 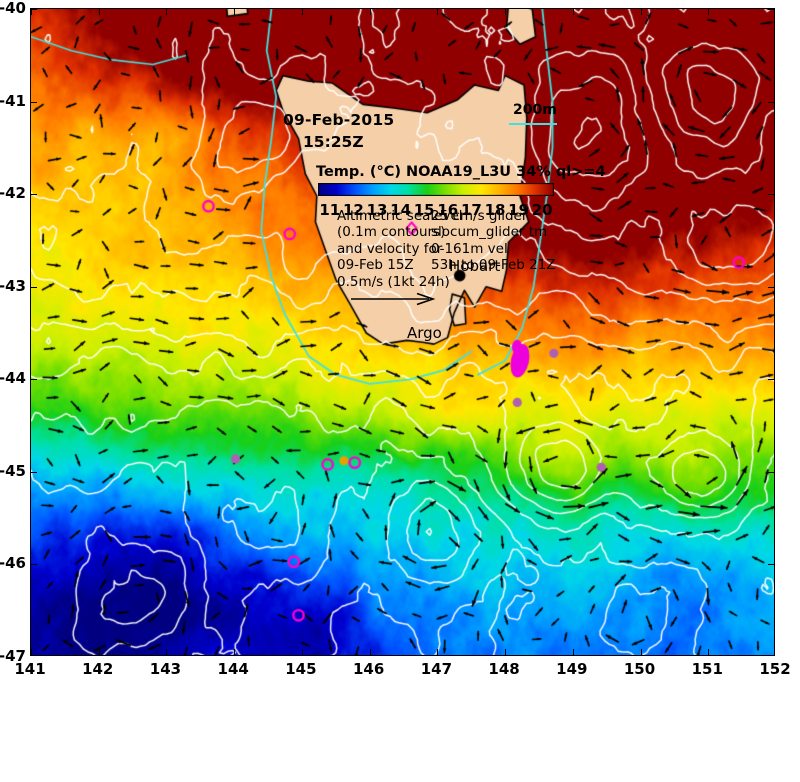 What do you see at coordinates (424, 333) in the screenshot?
I see `argo-label: Argo` at bounding box center [424, 333].